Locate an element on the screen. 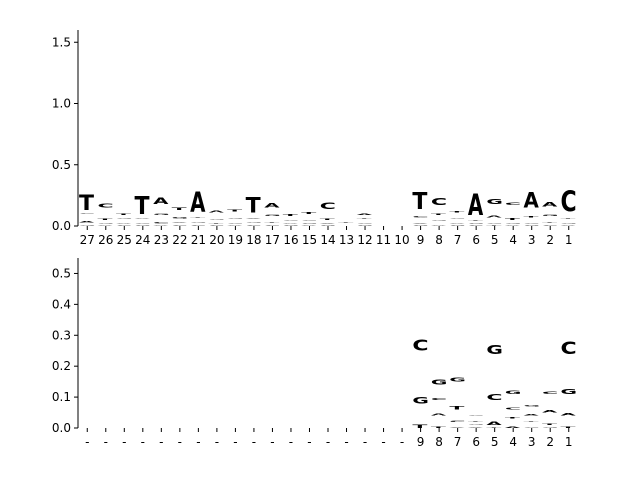  x-tick-label: 22 is located at coordinates (179, 240).